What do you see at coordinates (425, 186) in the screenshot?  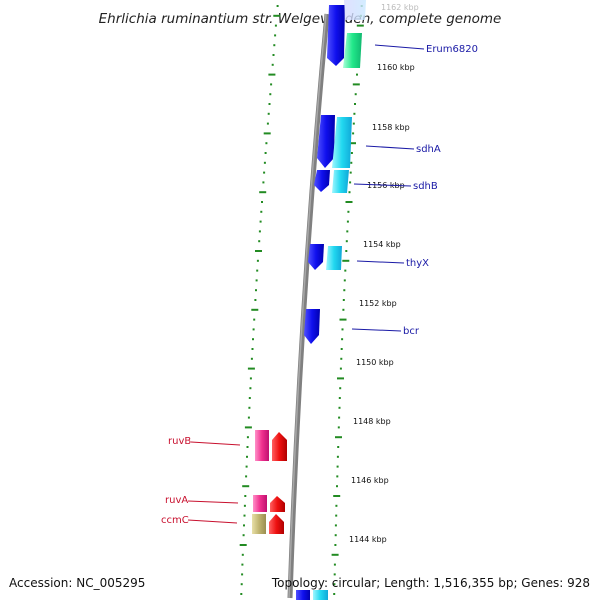 I see `gene-label-sdhb: sdhB` at bounding box center [425, 186].